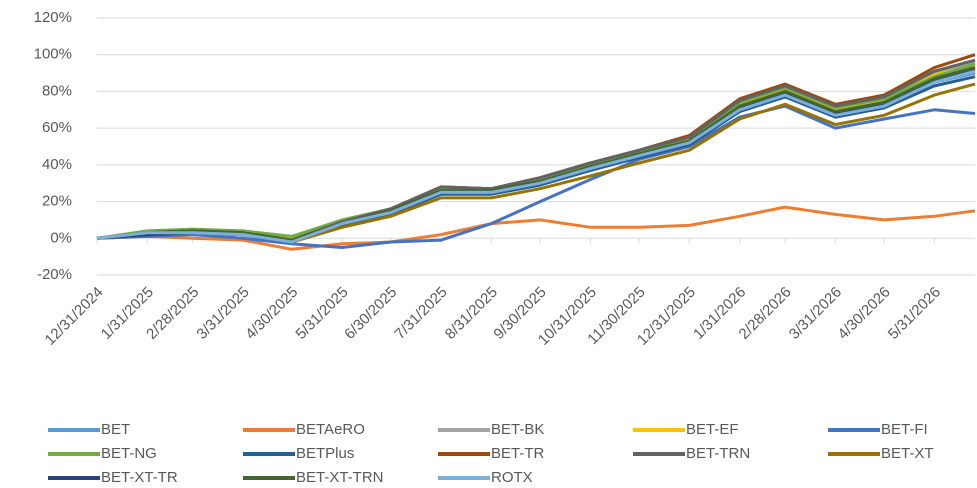 This screenshot has width=977, height=488. What do you see at coordinates (517, 429) in the screenshot?
I see `legend-label: BET-BK` at bounding box center [517, 429].